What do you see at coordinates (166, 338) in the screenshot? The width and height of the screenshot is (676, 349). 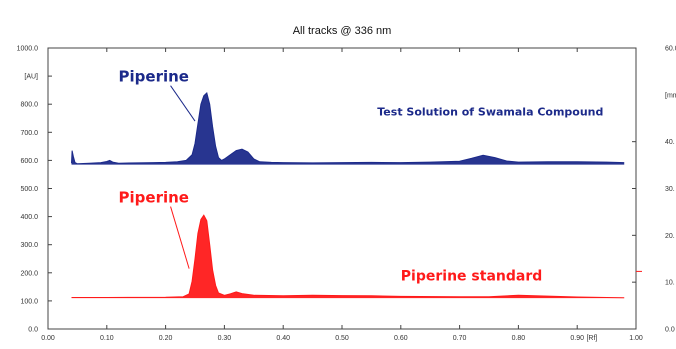 I see `x-tick-label: 0.20` at bounding box center [166, 338].